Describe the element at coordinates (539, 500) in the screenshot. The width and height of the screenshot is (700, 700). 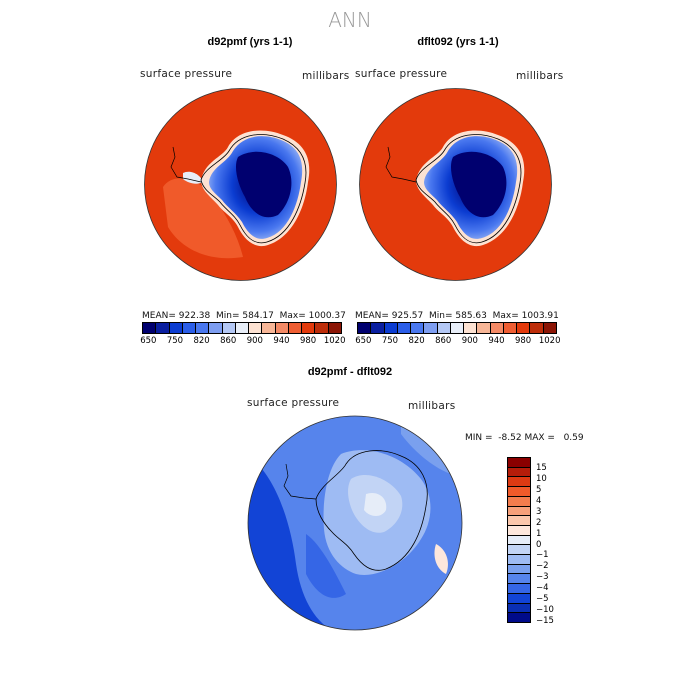
I see `colorbar-tick-label: 4` at that location.